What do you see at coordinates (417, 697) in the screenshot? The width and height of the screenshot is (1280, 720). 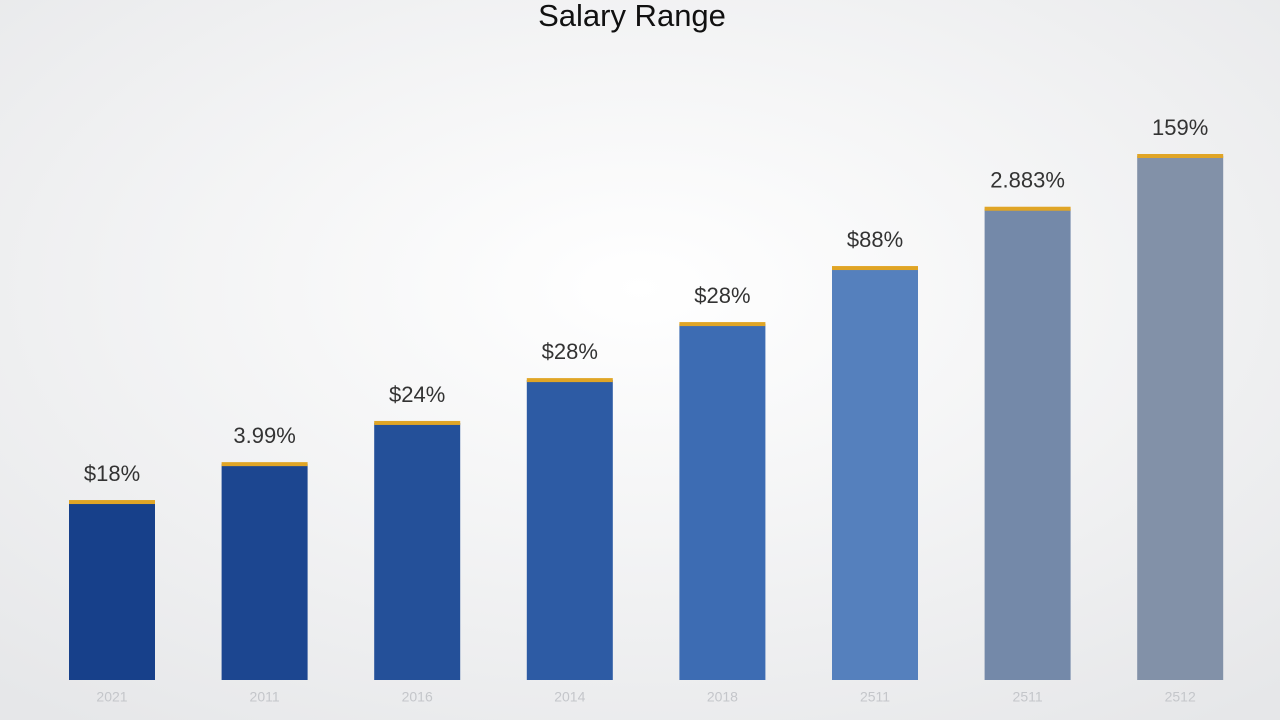 I see `x-tick-label: 2016` at bounding box center [417, 697].